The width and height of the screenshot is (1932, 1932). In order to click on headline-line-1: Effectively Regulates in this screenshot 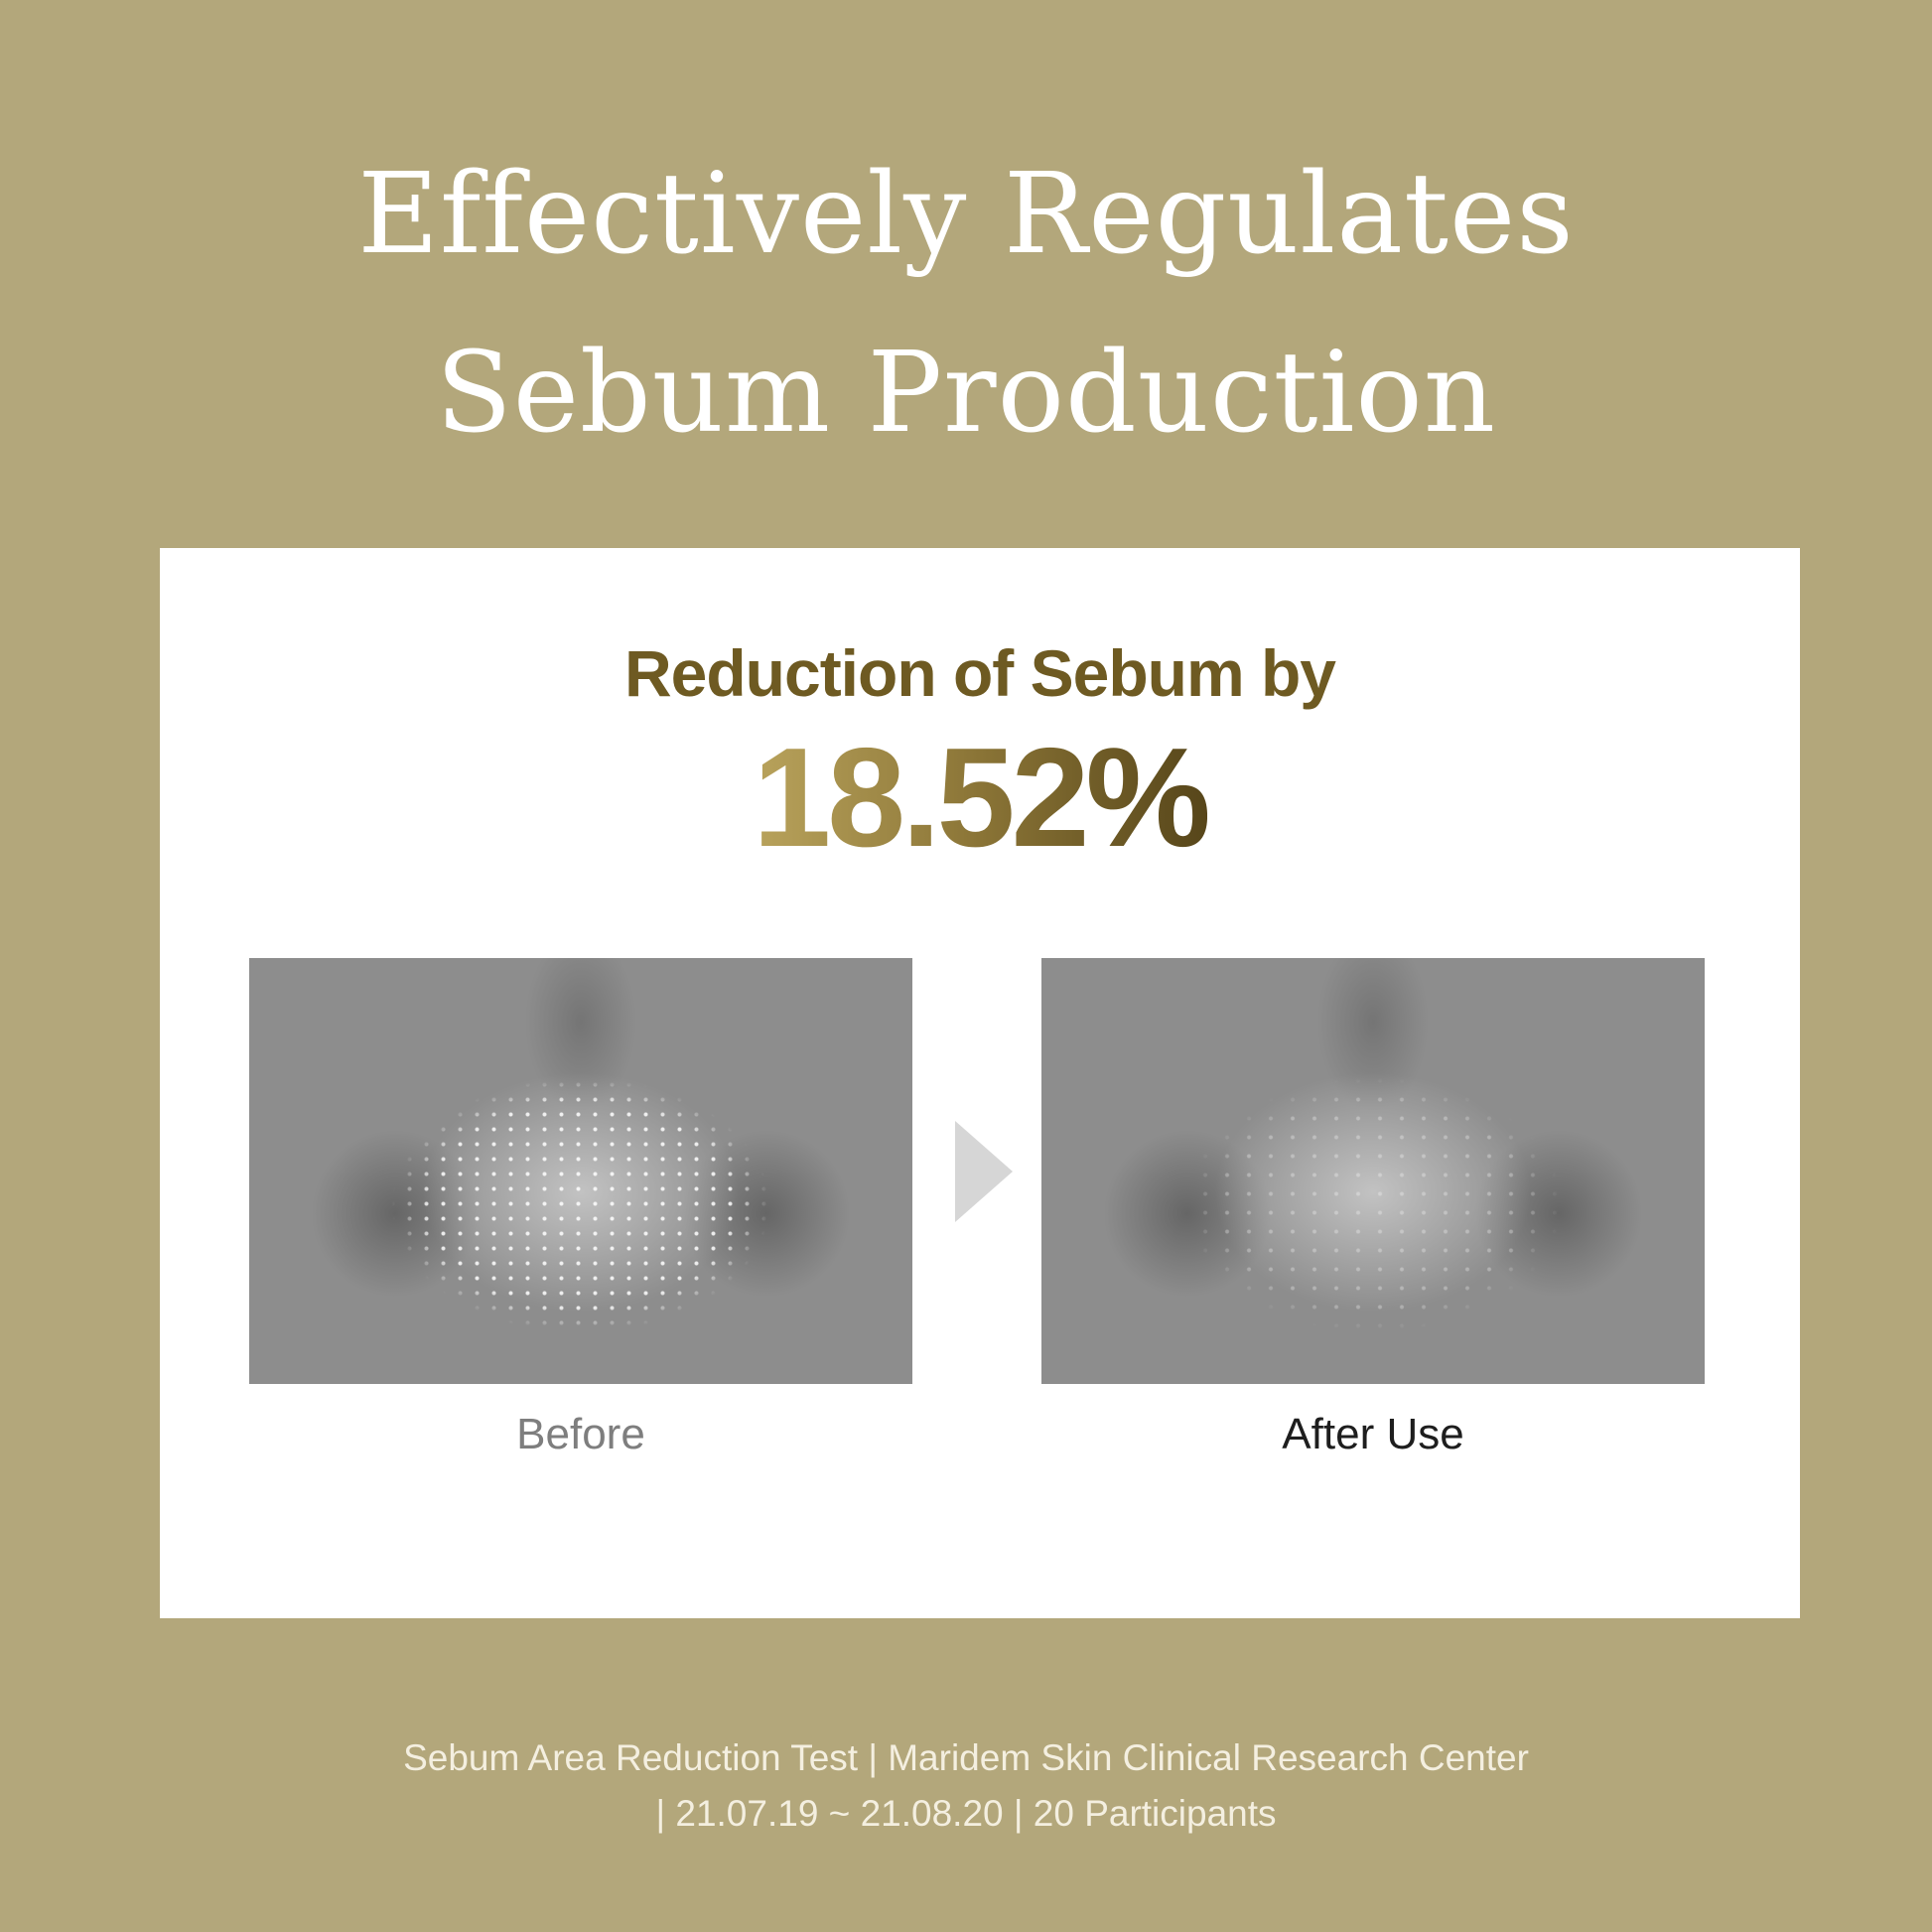, I will do `click(966, 215)`.